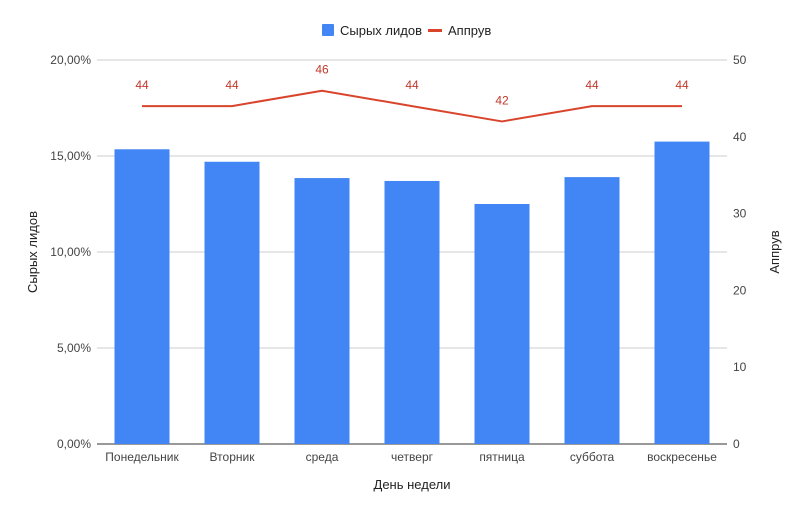 This screenshot has height=521, width=807. Describe the element at coordinates (592, 457) in the screenshot. I see `x-tick-label: суббота` at that location.